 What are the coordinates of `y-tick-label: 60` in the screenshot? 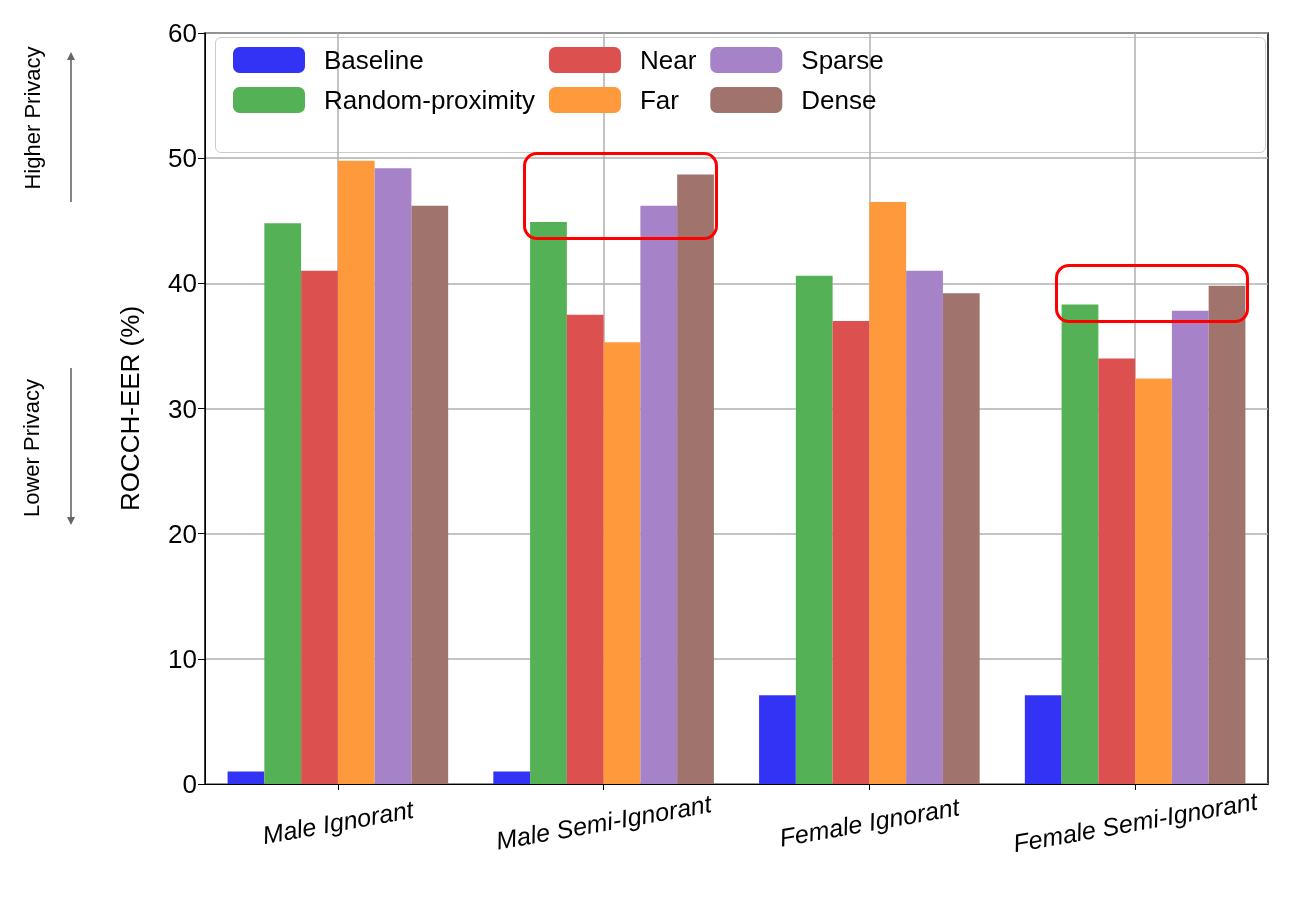 It's located at (182, 33).